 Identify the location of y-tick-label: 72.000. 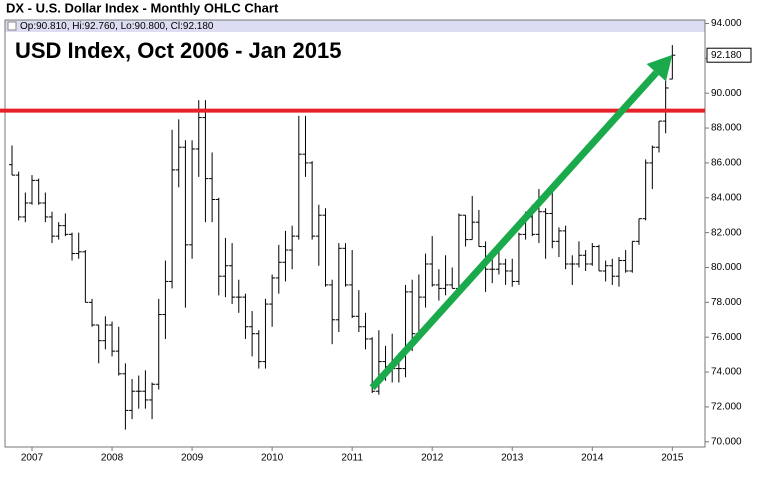
(726, 407).